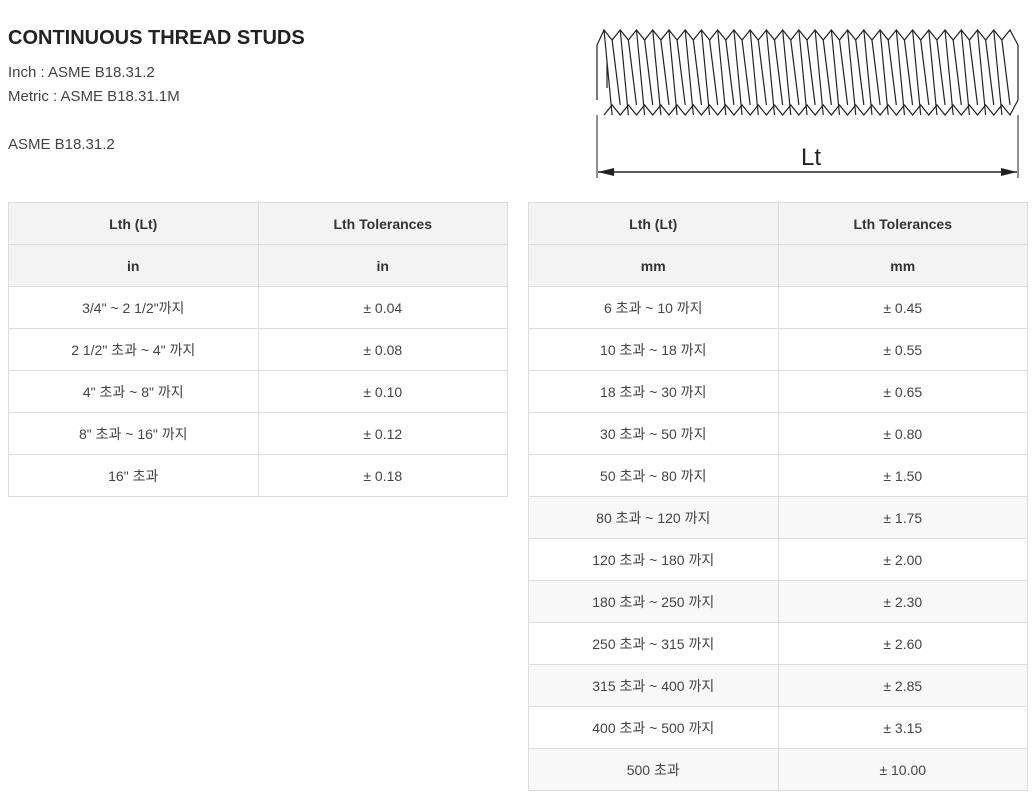 The width and height of the screenshot is (1032, 795). What do you see at coordinates (653, 433) in the screenshot?
I see `table-cell: 30 초과 ~ 50 까지` at bounding box center [653, 433].